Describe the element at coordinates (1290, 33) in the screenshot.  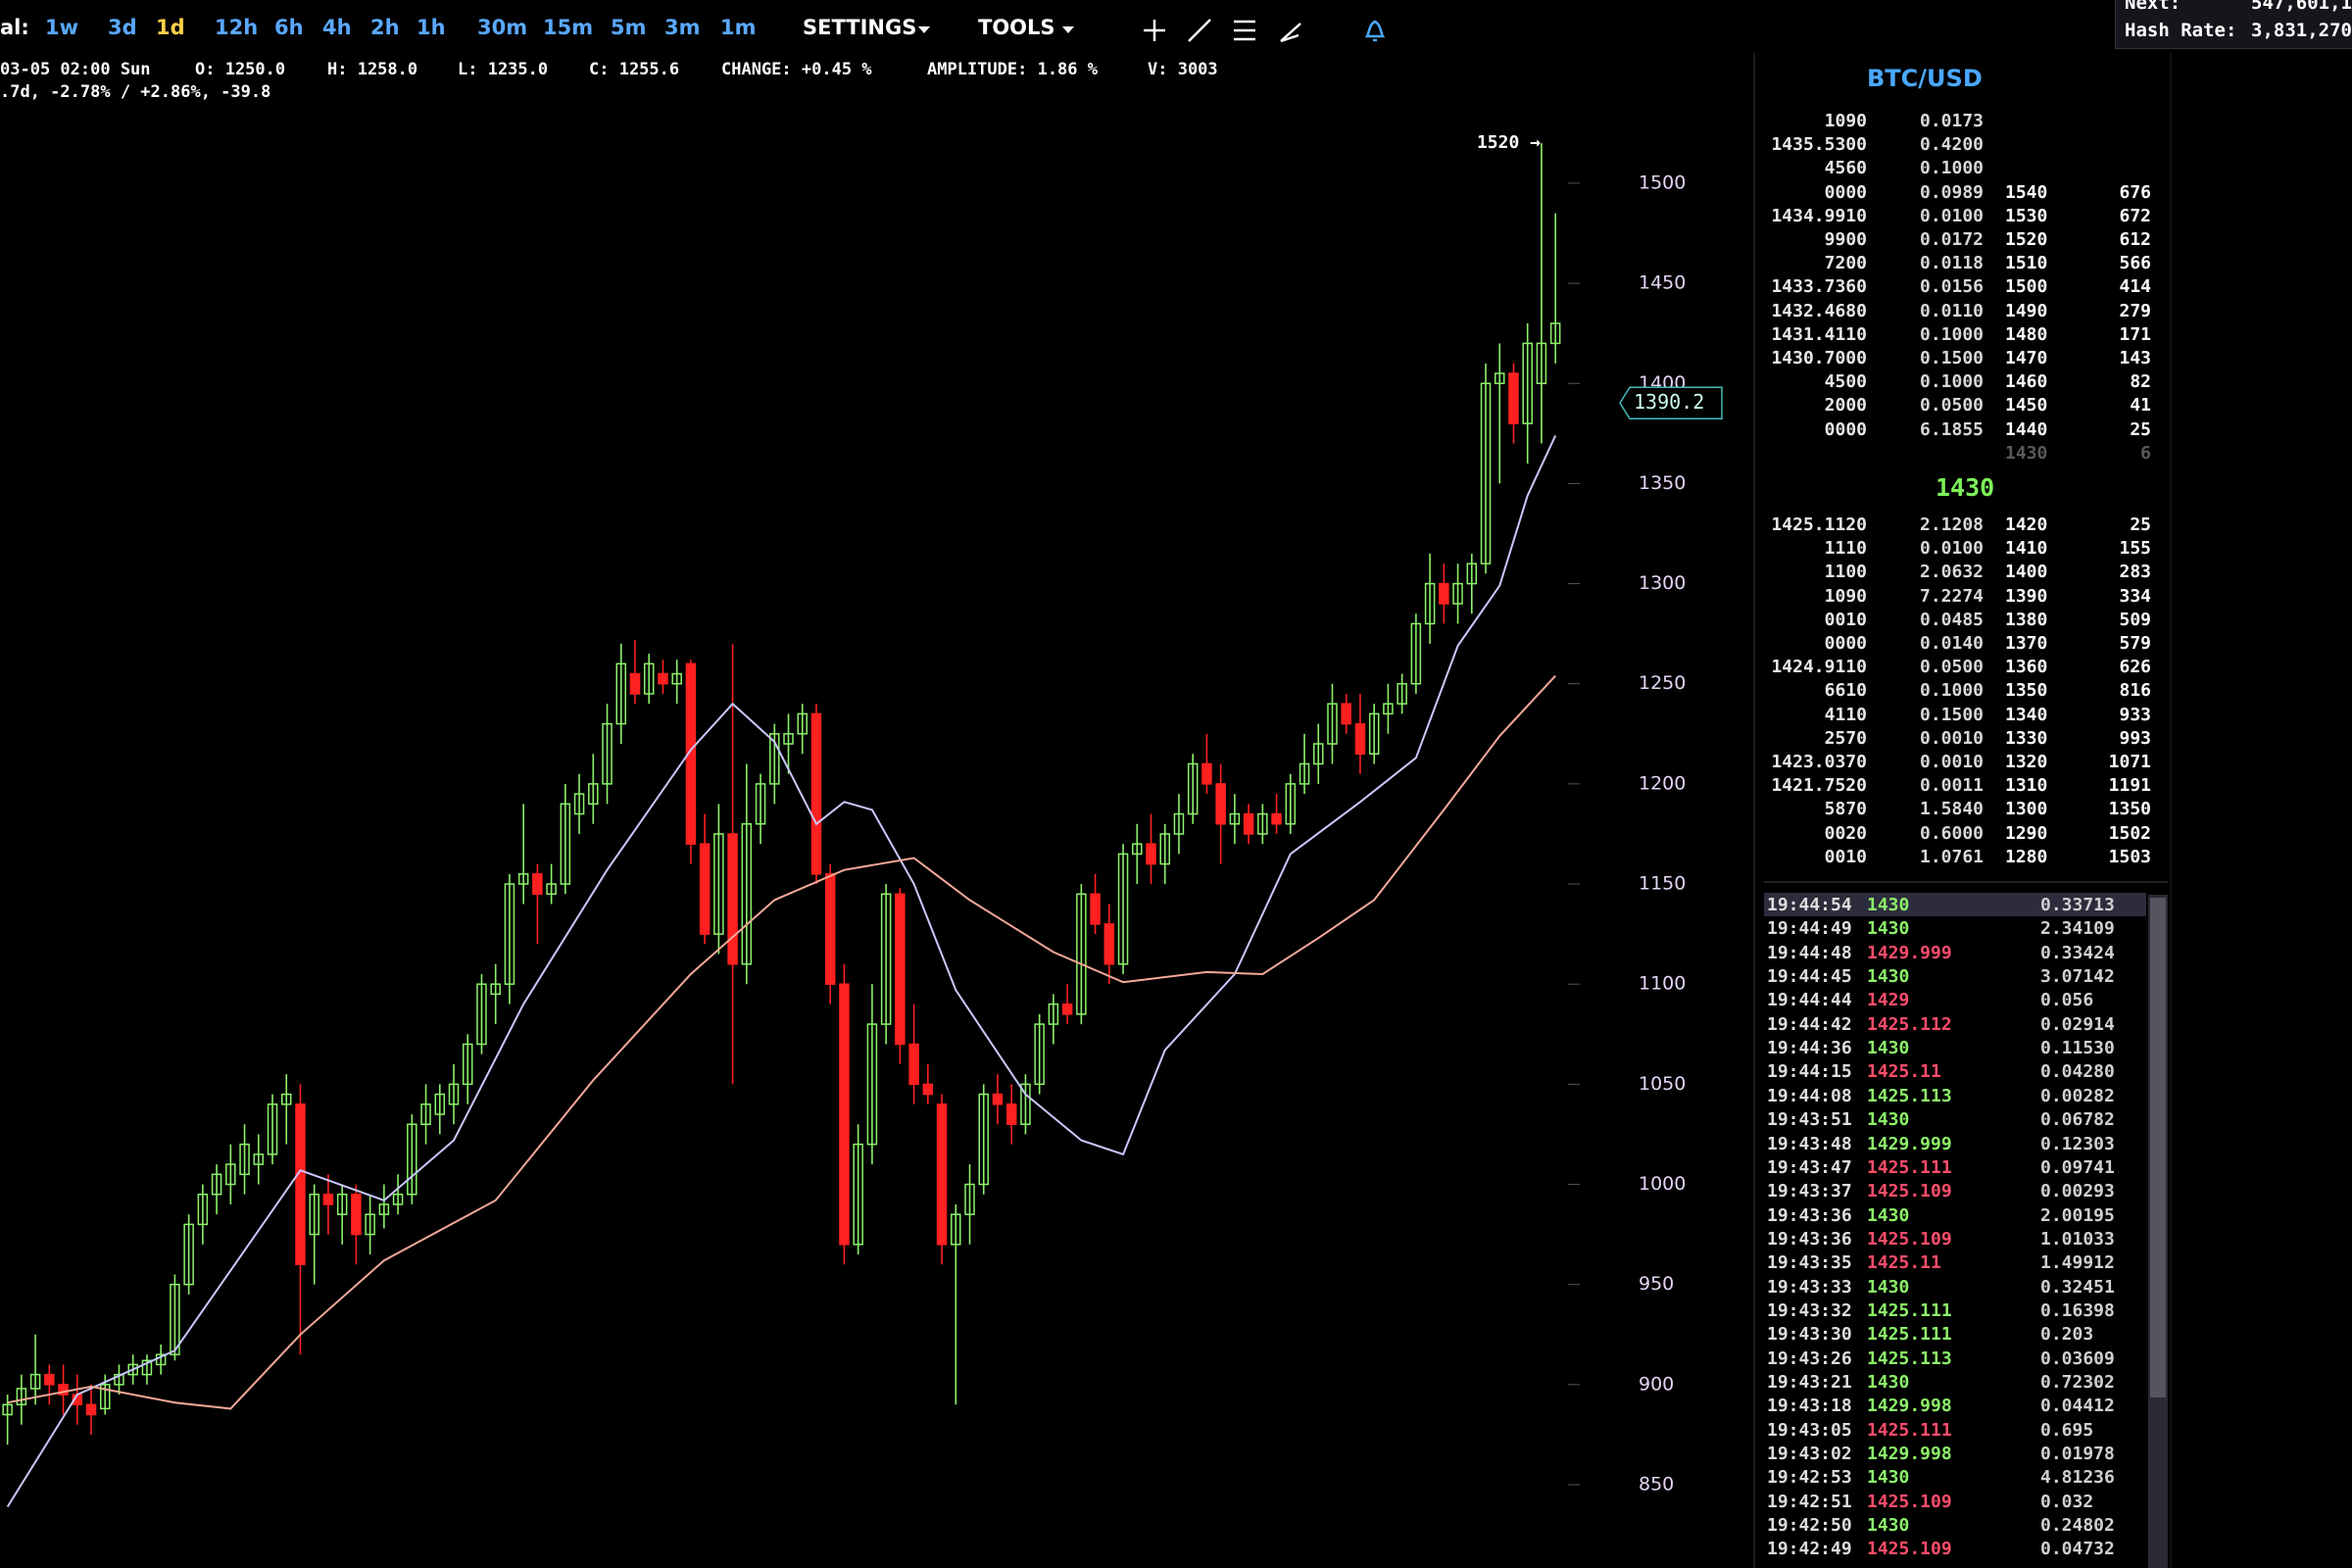
I see `pen-icon` at that location.